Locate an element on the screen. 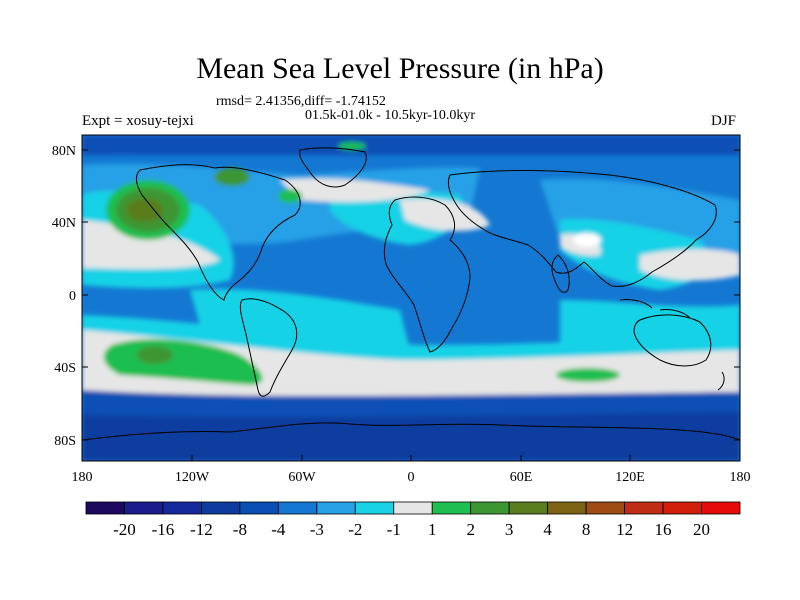 The image size is (800, 600). colorbar-label-10: 3 is located at coordinates (509, 529).